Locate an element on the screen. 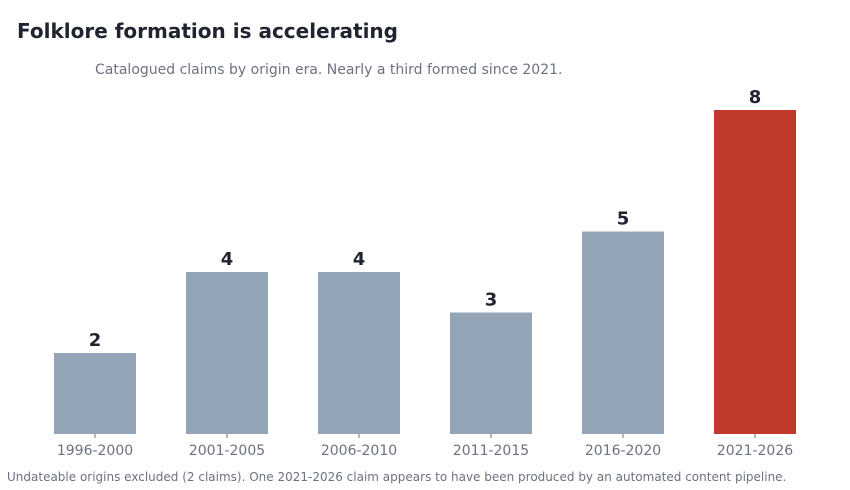  bar-2006-2010 is located at coordinates (359, 353).